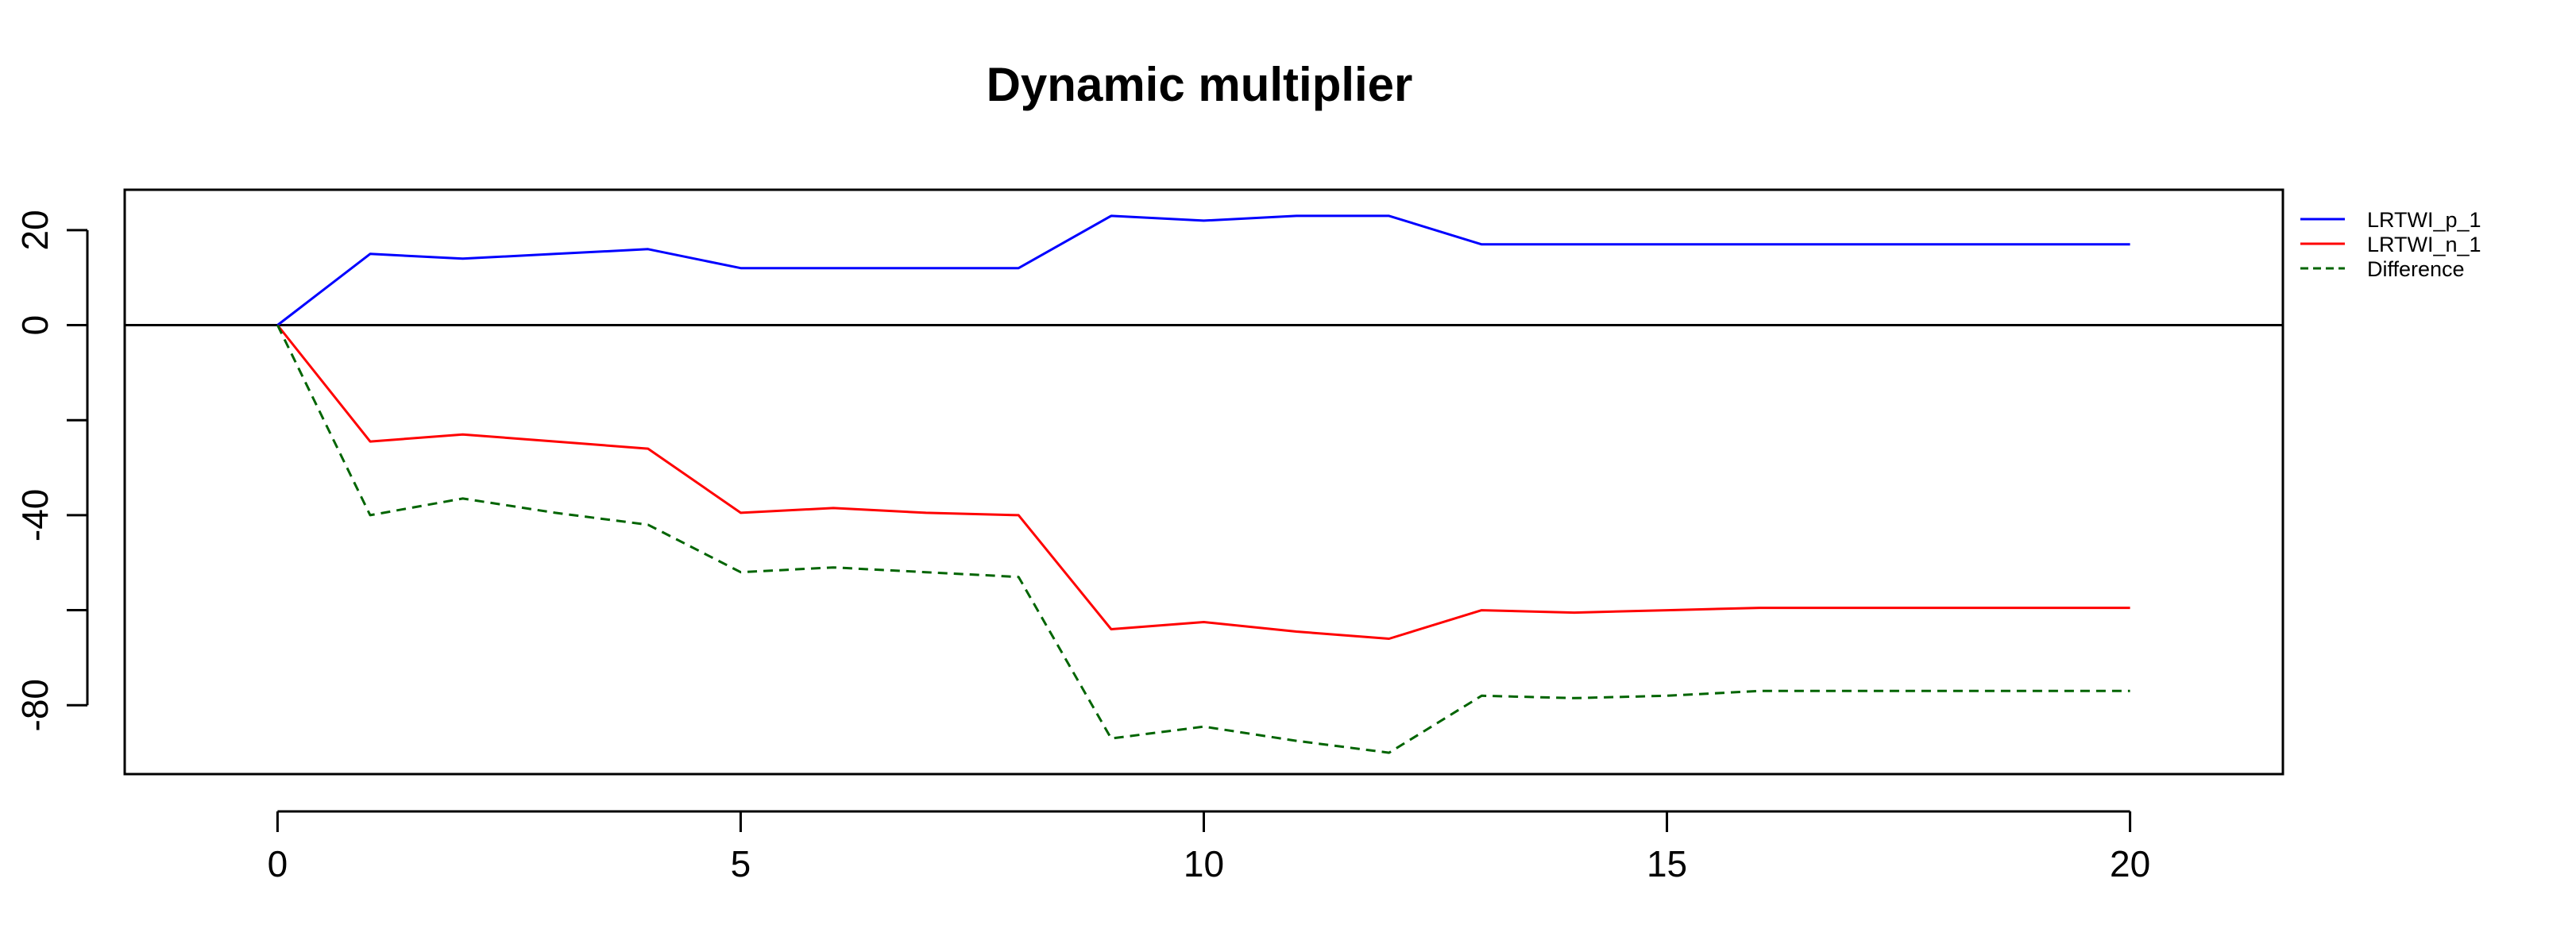 The image size is (2576, 944). I want to click on y-tick-label: 0, so click(35, 325).